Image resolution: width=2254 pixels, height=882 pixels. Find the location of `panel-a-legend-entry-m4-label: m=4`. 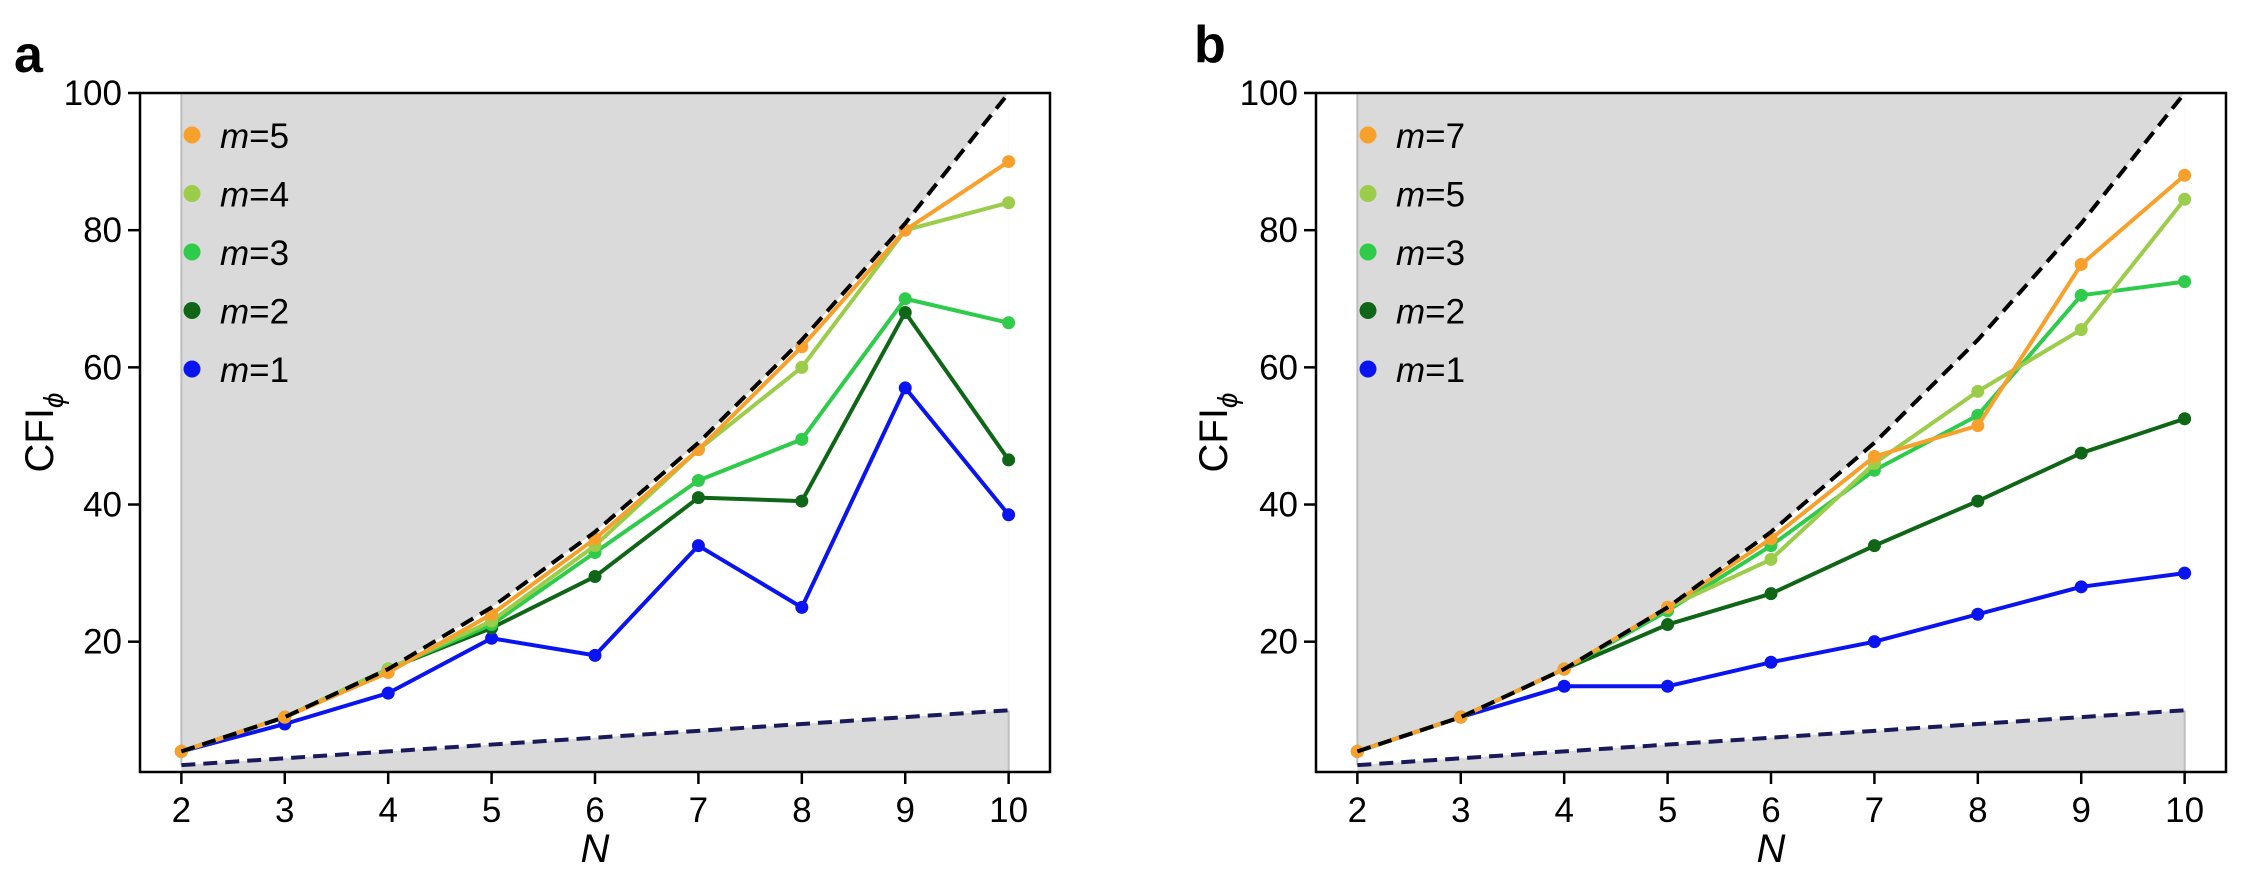

panel-a-legend-entry-m4-label: m=4 is located at coordinates (254, 195).